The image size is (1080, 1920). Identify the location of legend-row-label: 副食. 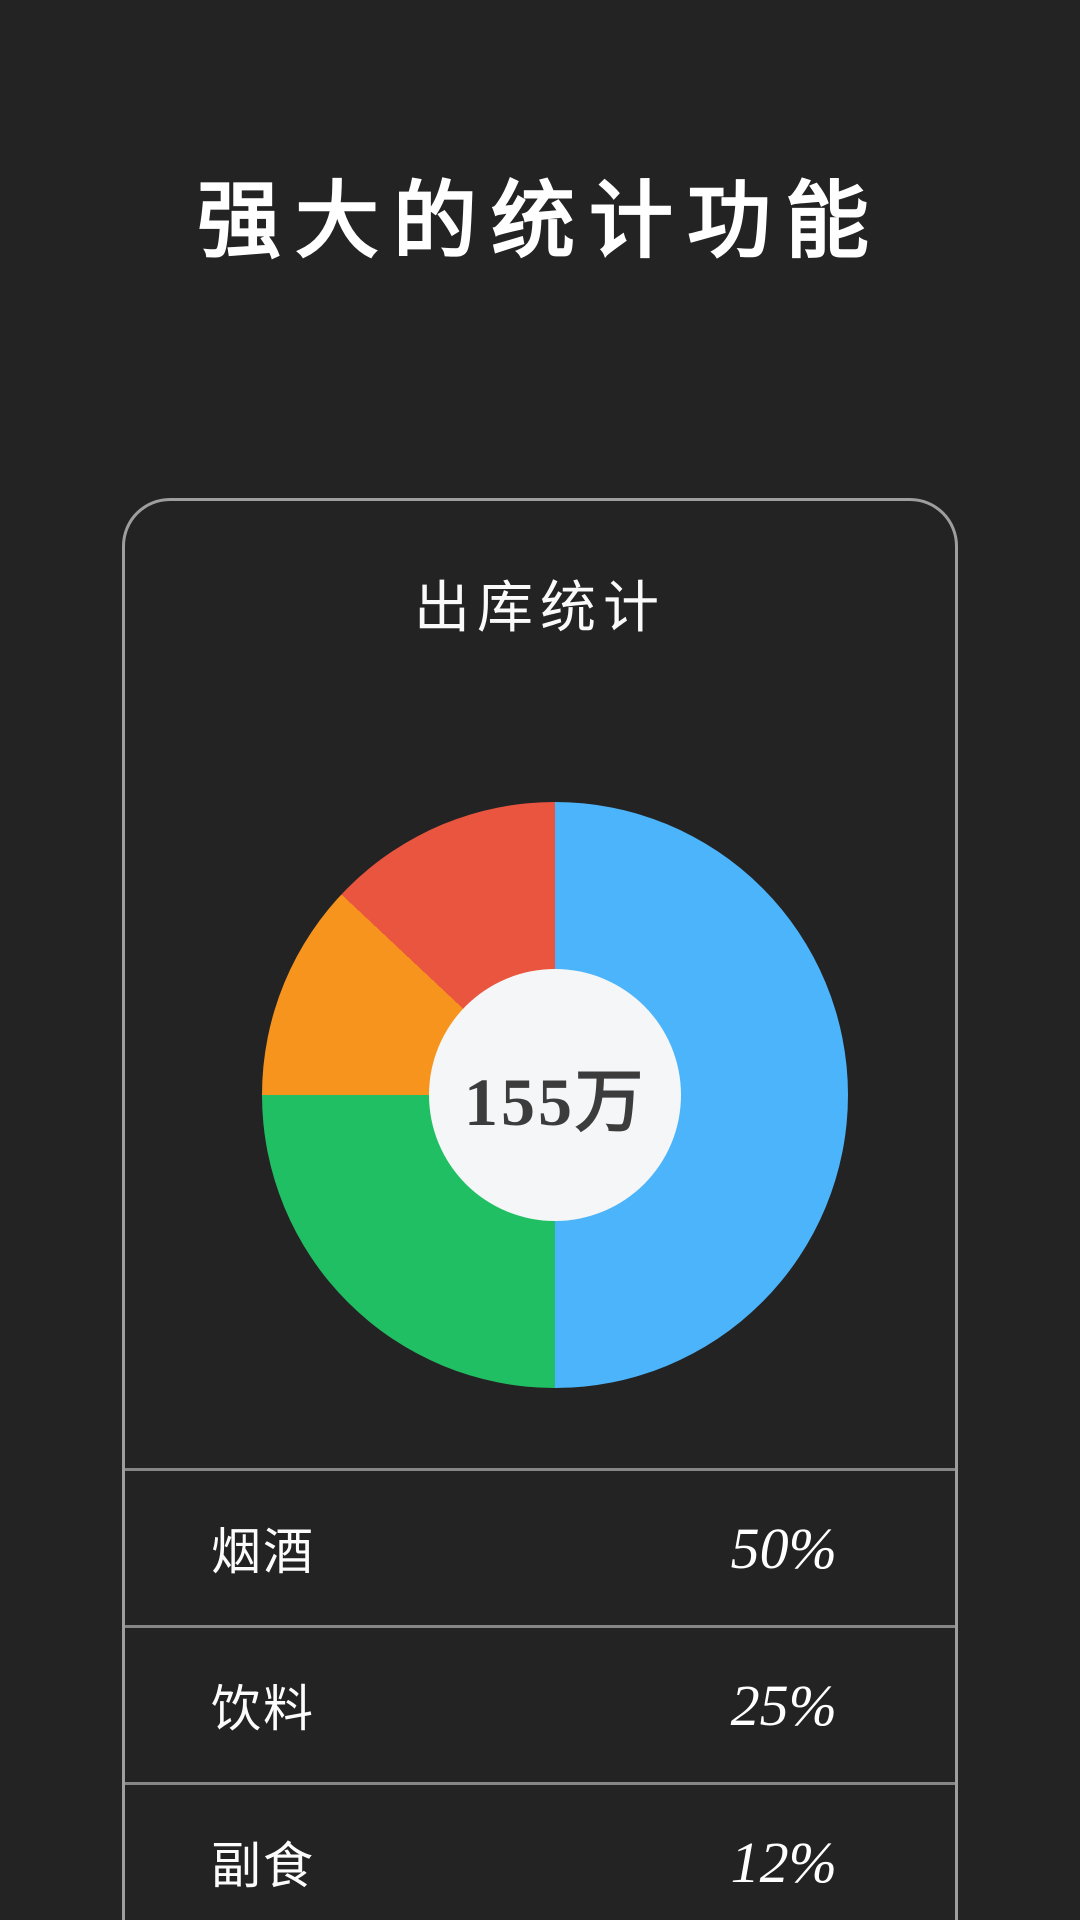
(263, 1866).